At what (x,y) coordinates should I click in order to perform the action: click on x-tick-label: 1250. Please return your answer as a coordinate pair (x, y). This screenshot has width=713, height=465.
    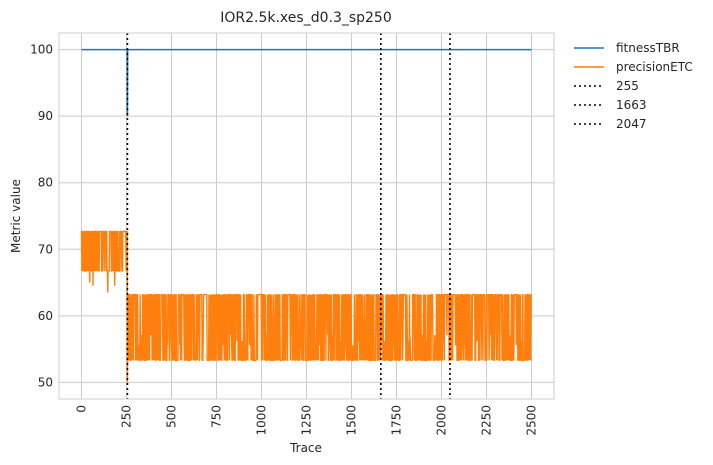
    Looking at the image, I should click on (307, 420).